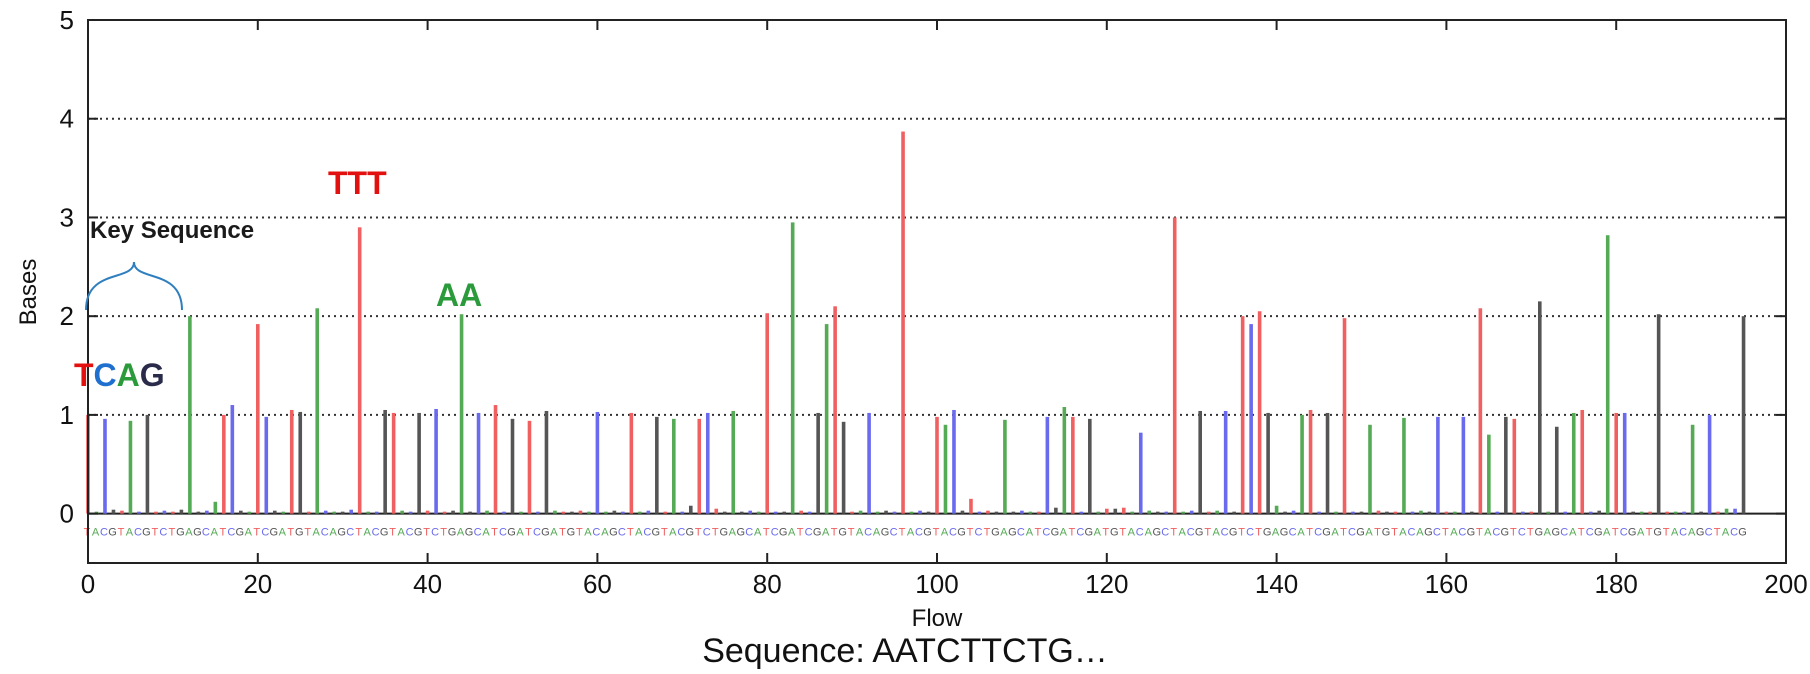  I want to click on x-tick-label: 20, so click(257, 584).